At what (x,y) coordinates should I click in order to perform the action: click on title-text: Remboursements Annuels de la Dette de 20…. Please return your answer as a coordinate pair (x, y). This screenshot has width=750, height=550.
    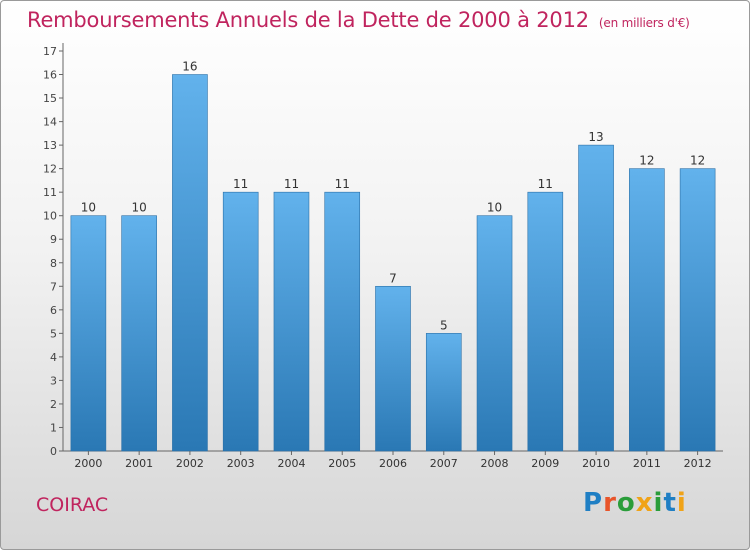
    Looking at the image, I should click on (308, 20).